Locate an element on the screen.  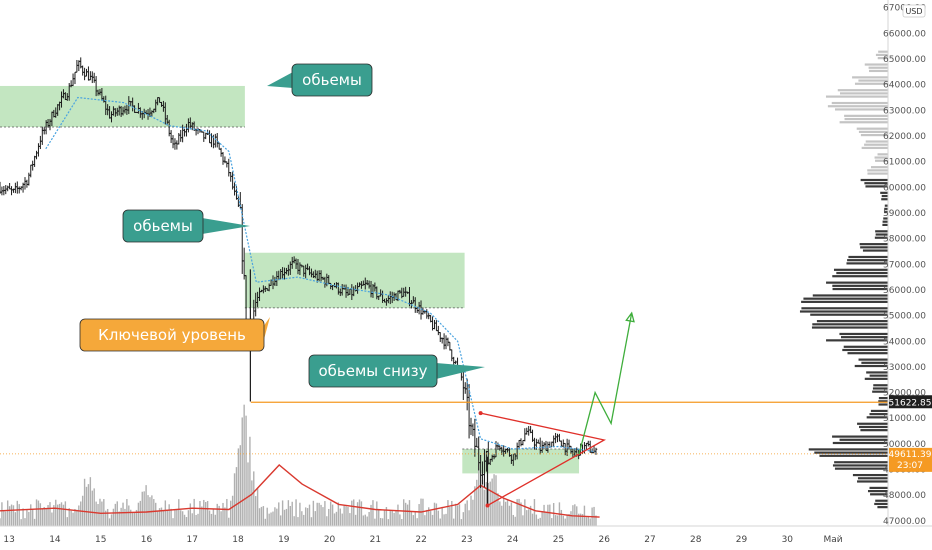
callout-text: обьемы снизу is located at coordinates (372, 371).